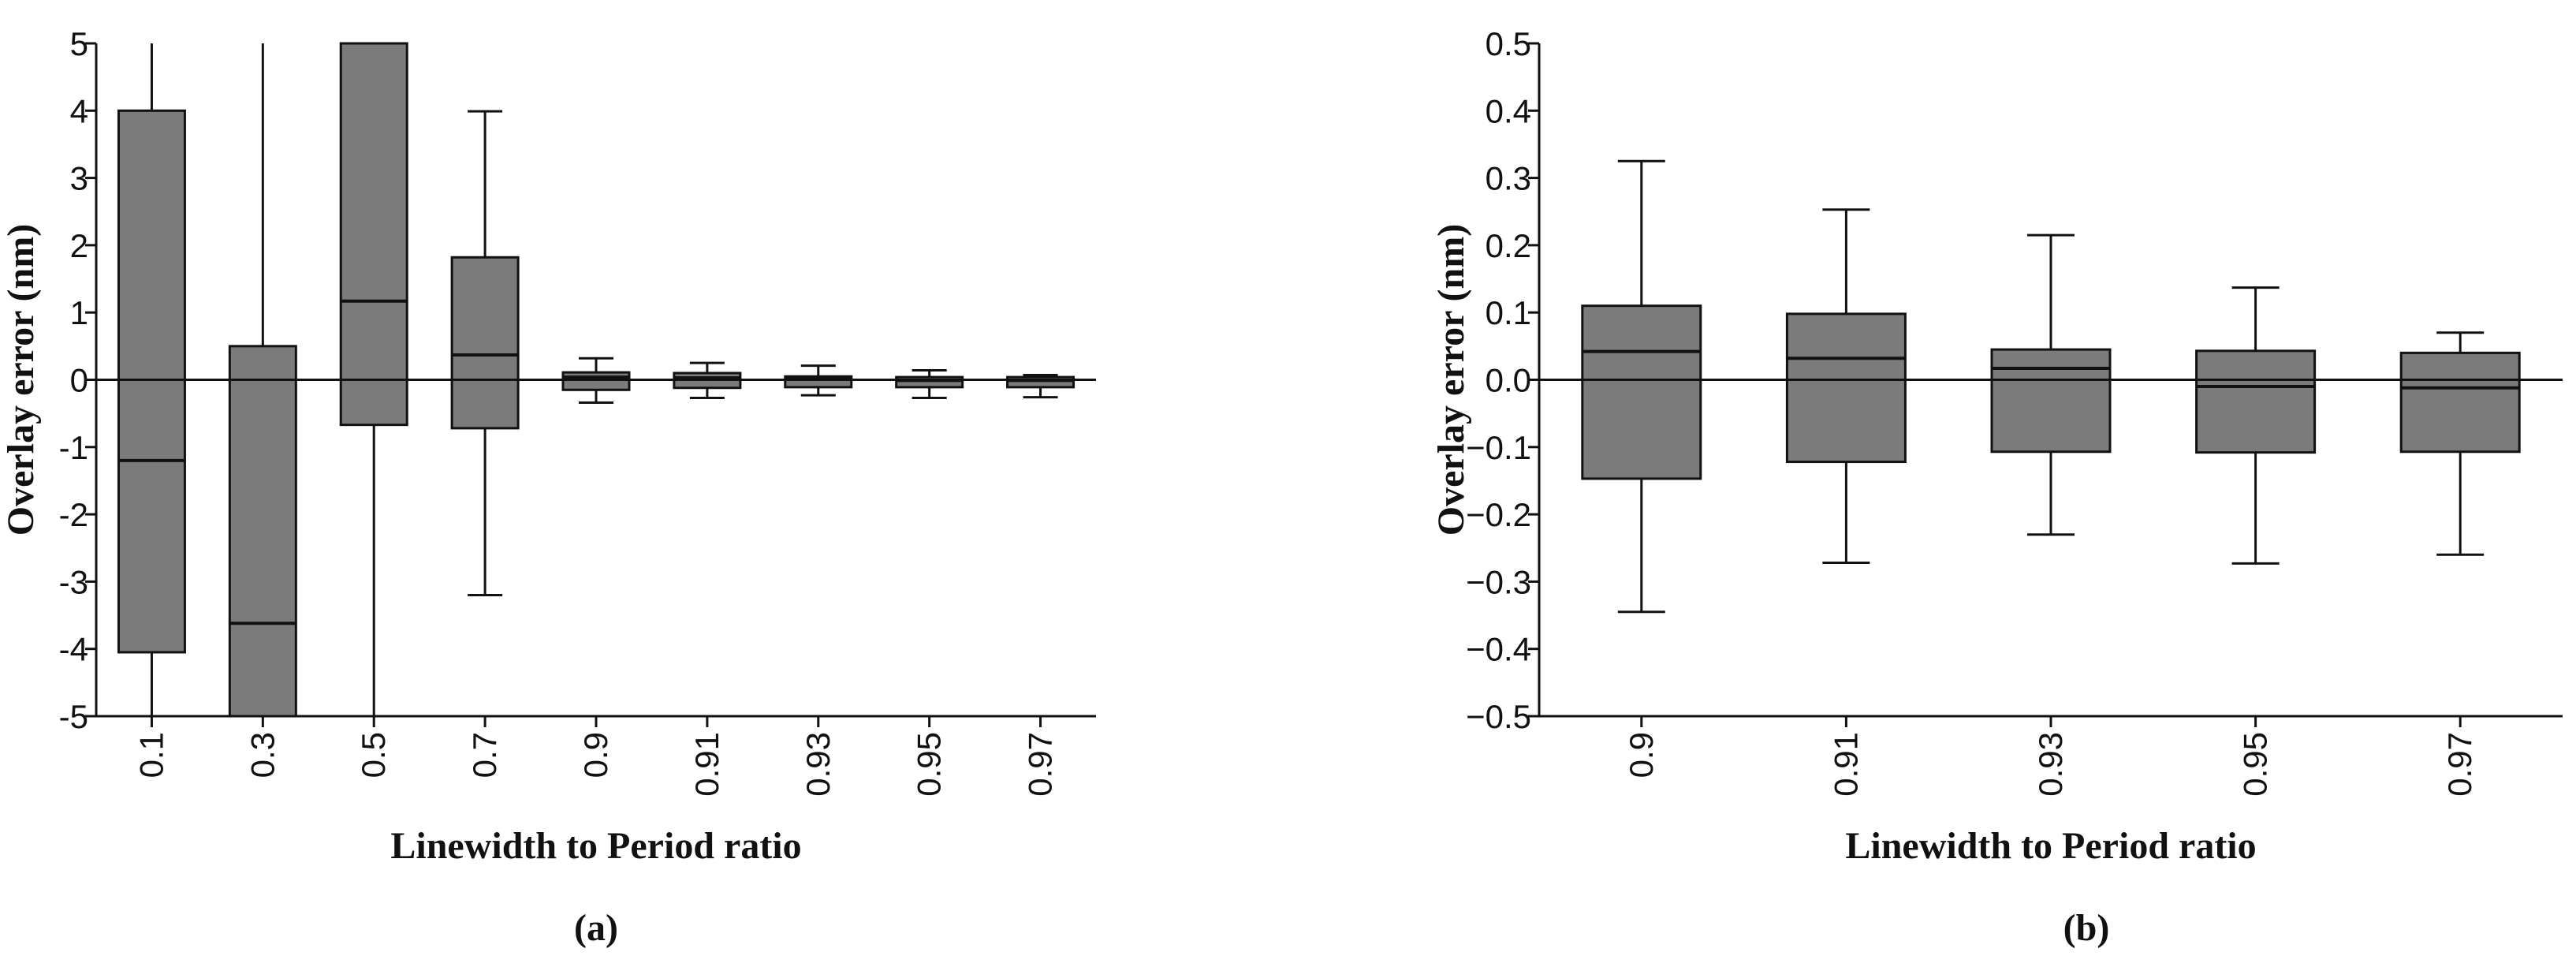 This screenshot has width=2576, height=967. I want to click on y-tick-label: -3, so click(73, 581).